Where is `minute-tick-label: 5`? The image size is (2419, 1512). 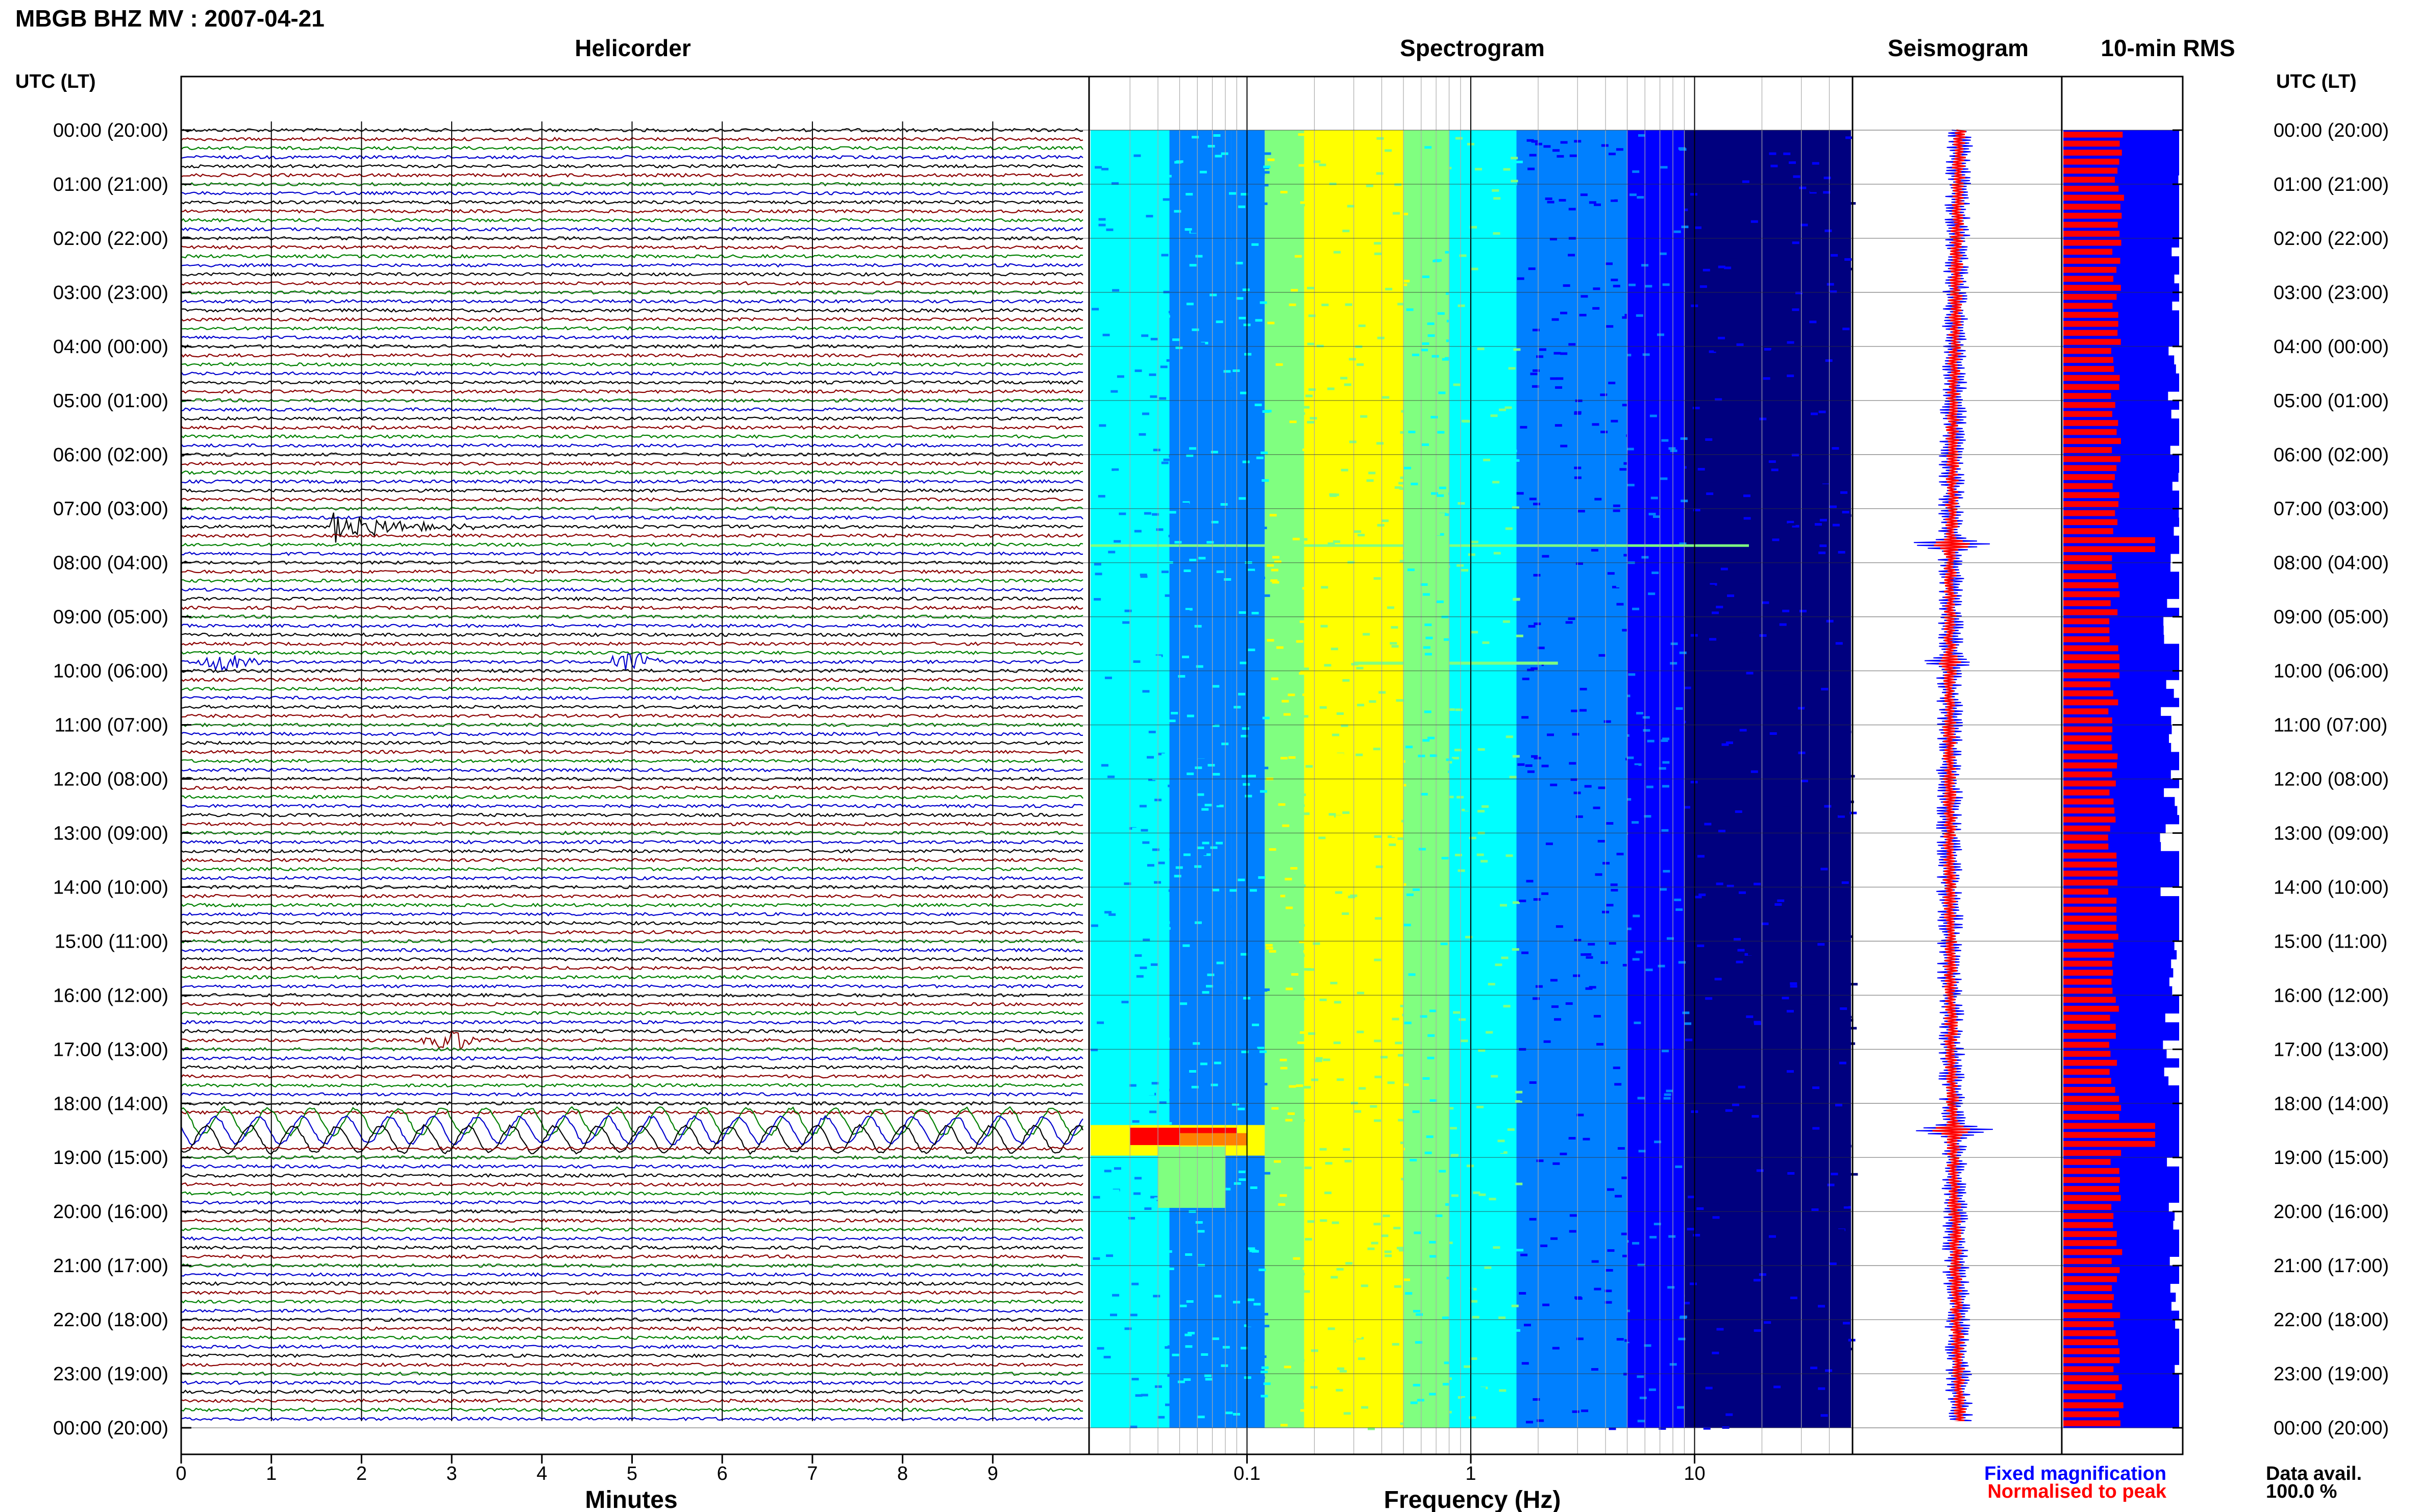 minute-tick-label: 5 is located at coordinates (632, 1473).